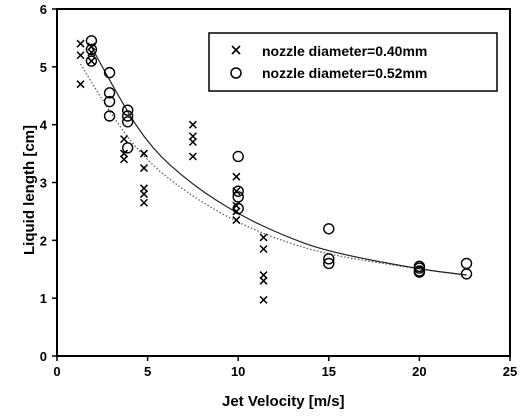 This screenshot has height=417, width=527. What do you see at coordinates (44, 125) in the screenshot?
I see `y-tick-label: 4` at bounding box center [44, 125].